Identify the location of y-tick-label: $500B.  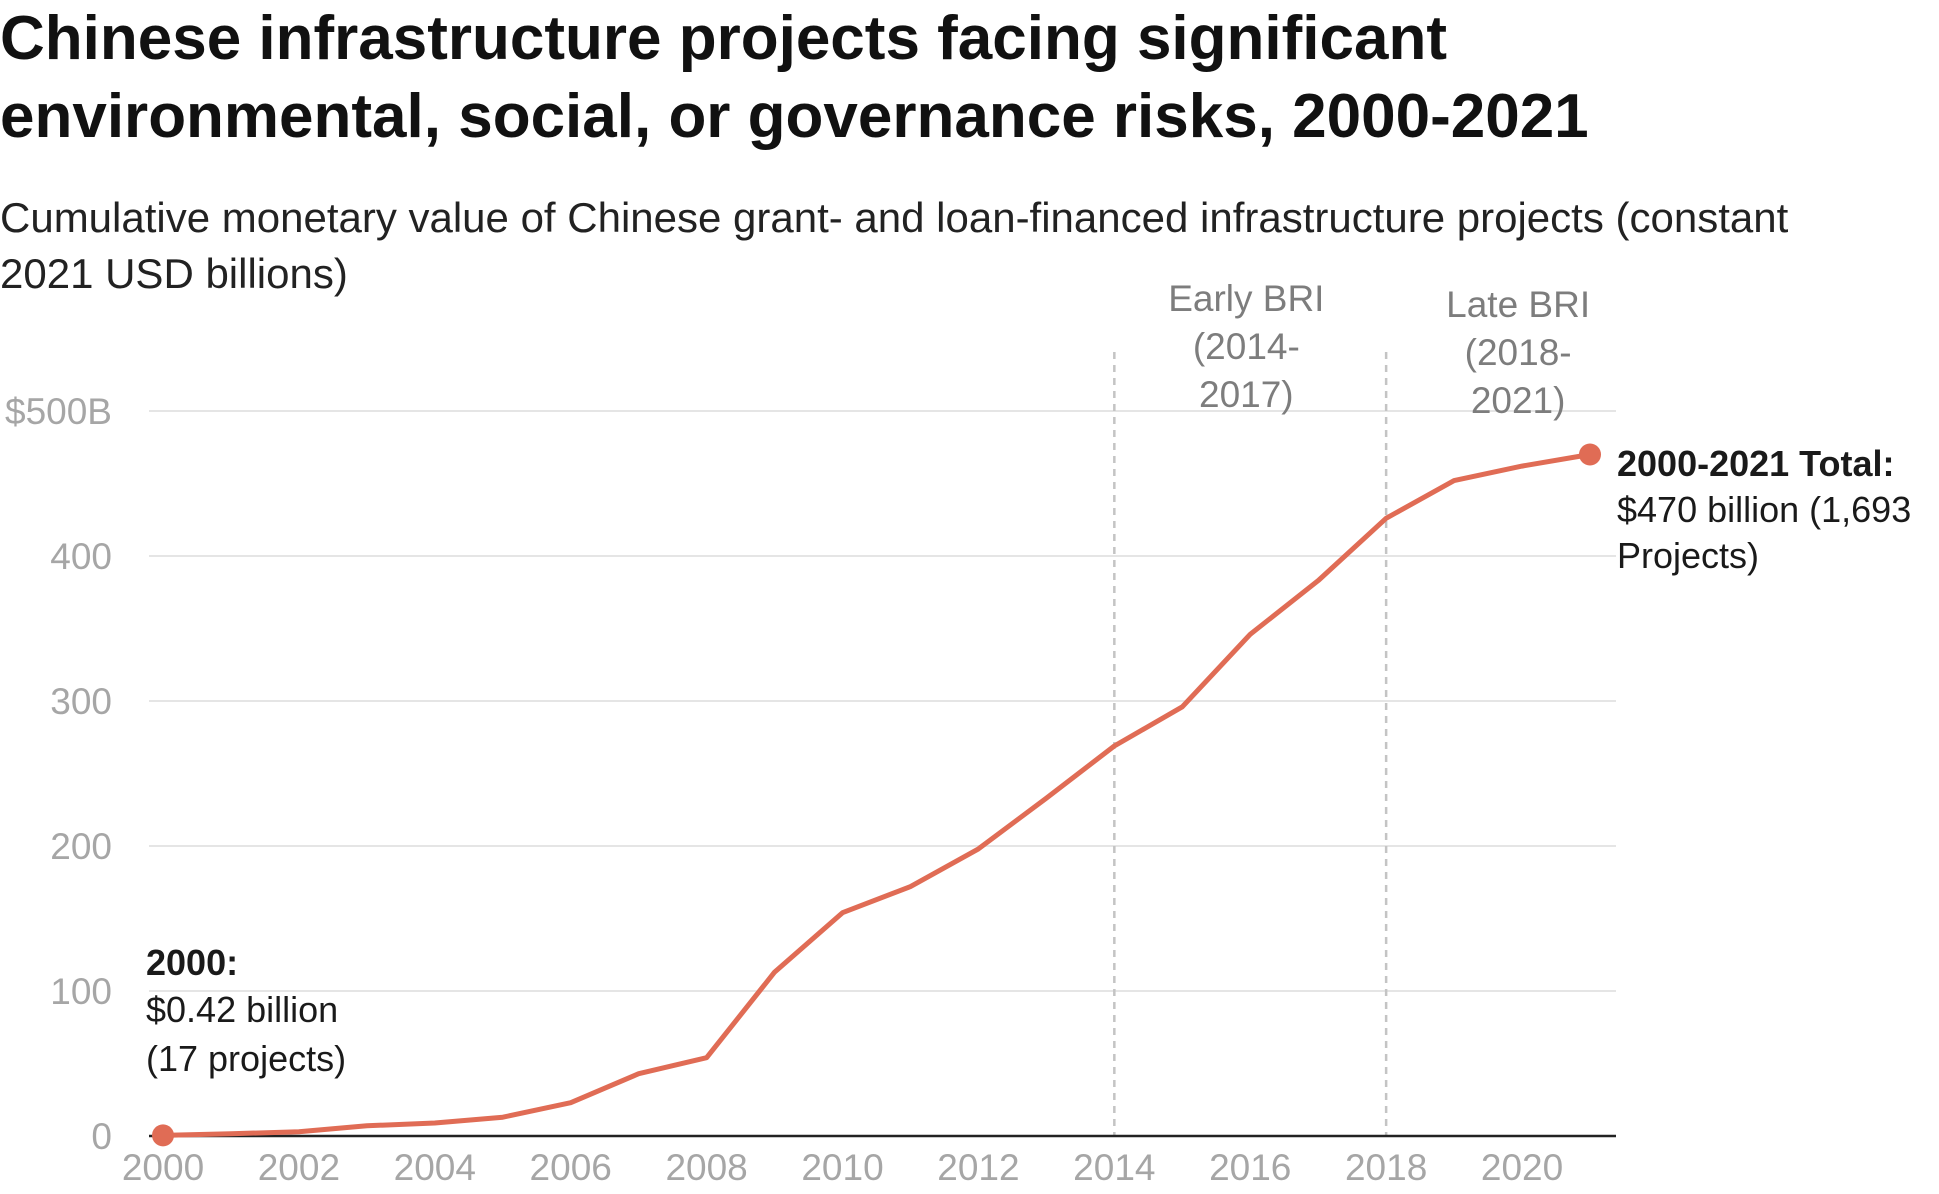
(58, 411).